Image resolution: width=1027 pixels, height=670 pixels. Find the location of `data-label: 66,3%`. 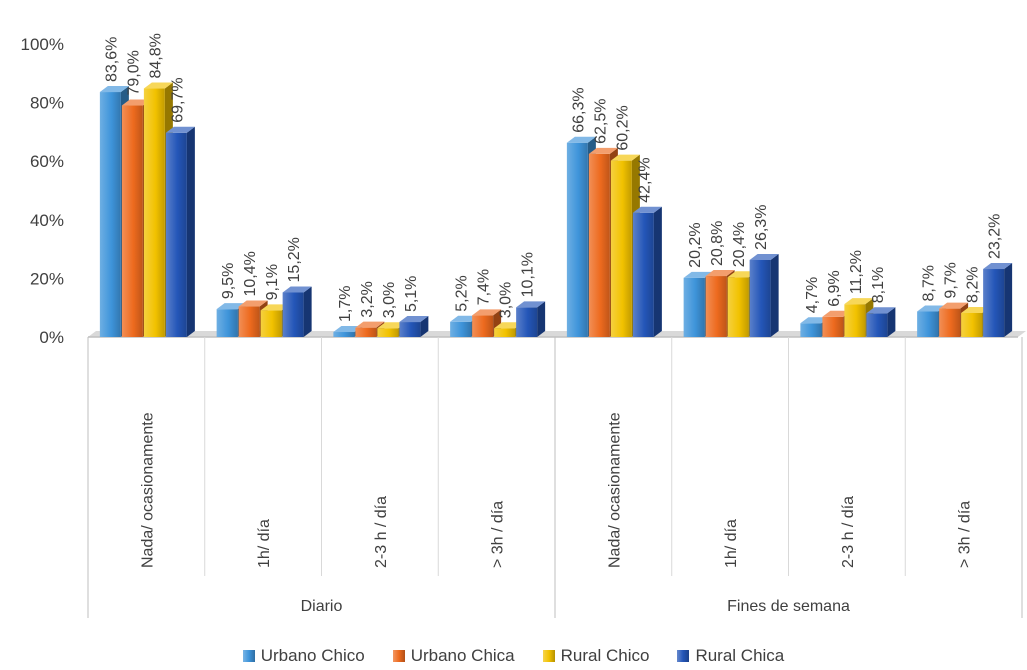

data-label: 66,3% is located at coordinates (578, 109).